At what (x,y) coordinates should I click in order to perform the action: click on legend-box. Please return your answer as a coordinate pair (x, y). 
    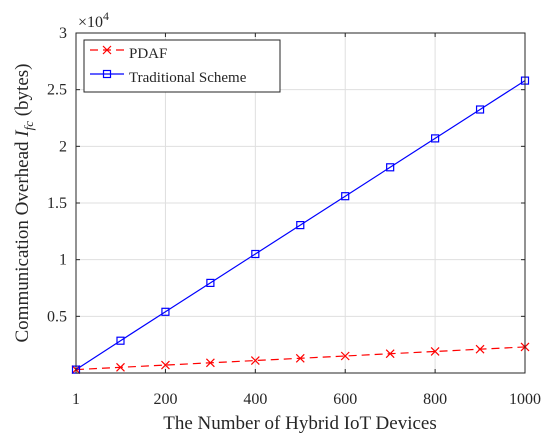
    Looking at the image, I should click on (182, 66).